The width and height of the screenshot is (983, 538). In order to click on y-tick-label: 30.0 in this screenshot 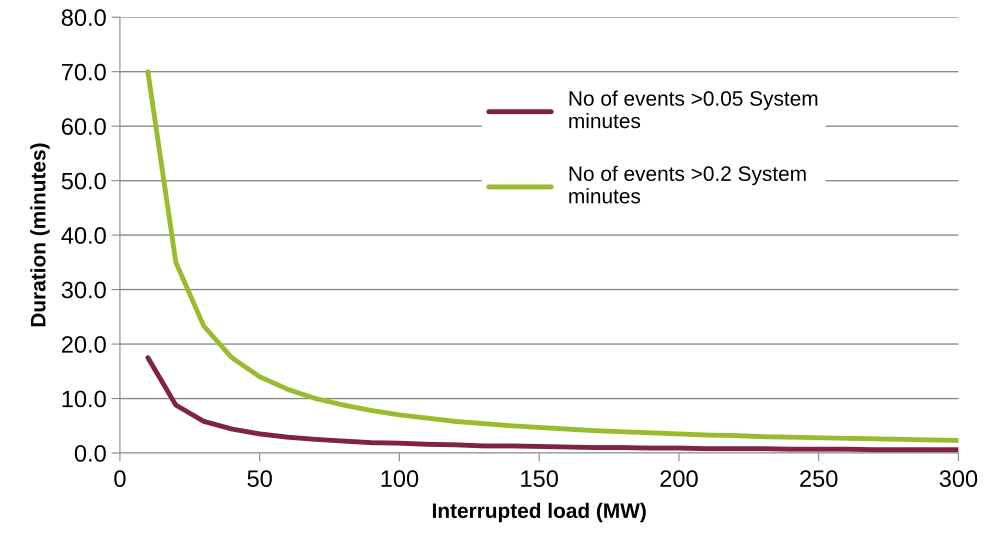, I will do `click(84, 290)`.